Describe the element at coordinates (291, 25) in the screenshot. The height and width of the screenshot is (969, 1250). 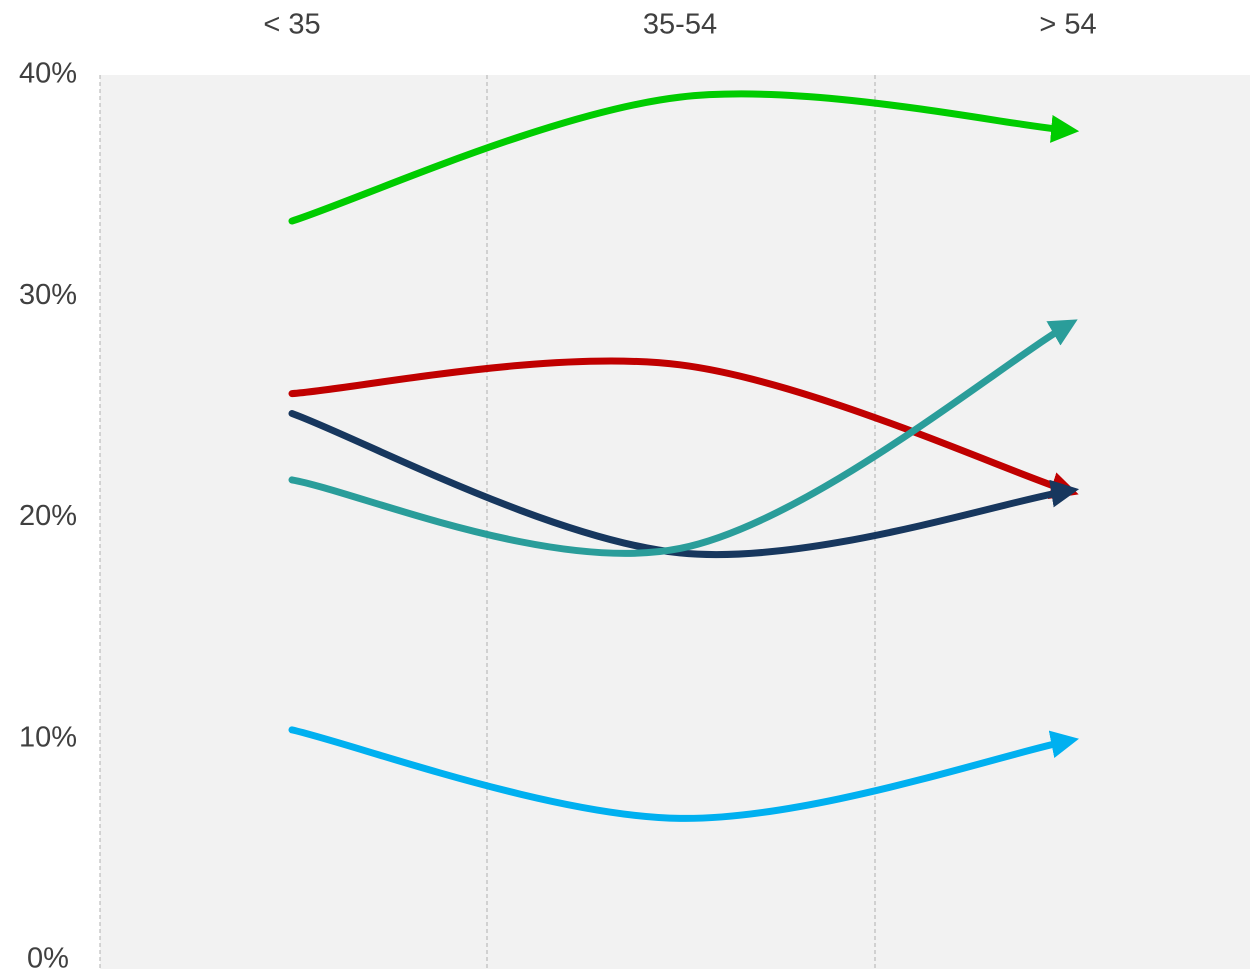
I see `x-category-label: < 35` at that location.